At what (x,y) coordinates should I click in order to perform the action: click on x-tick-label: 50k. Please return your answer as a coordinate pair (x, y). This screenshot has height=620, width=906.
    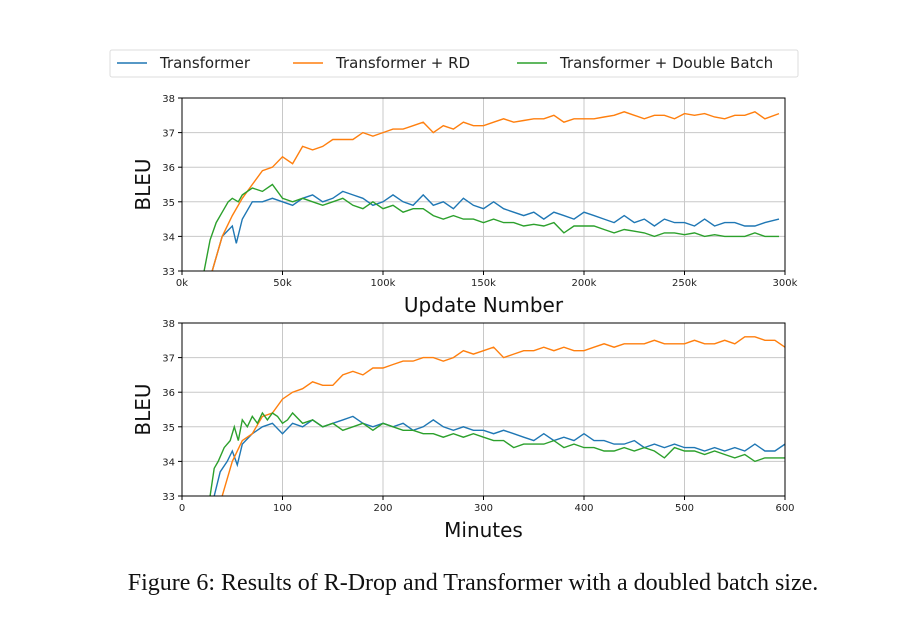
    Looking at the image, I should click on (282, 283).